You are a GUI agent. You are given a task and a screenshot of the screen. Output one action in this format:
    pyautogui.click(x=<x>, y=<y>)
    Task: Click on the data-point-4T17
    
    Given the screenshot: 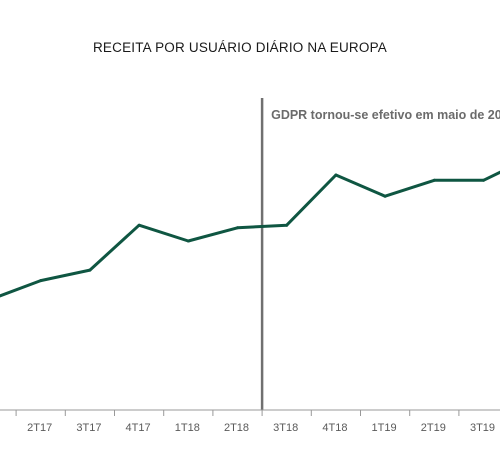 What is the action you would take?
    pyautogui.click(x=139, y=225)
    